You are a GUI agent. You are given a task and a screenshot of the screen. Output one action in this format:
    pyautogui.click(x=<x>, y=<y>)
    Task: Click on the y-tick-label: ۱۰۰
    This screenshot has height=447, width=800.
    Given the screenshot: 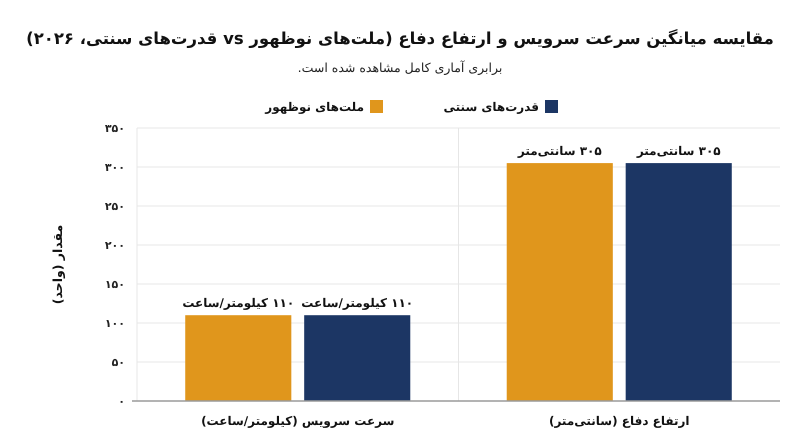 What is the action you would take?
    pyautogui.click(x=114, y=323)
    